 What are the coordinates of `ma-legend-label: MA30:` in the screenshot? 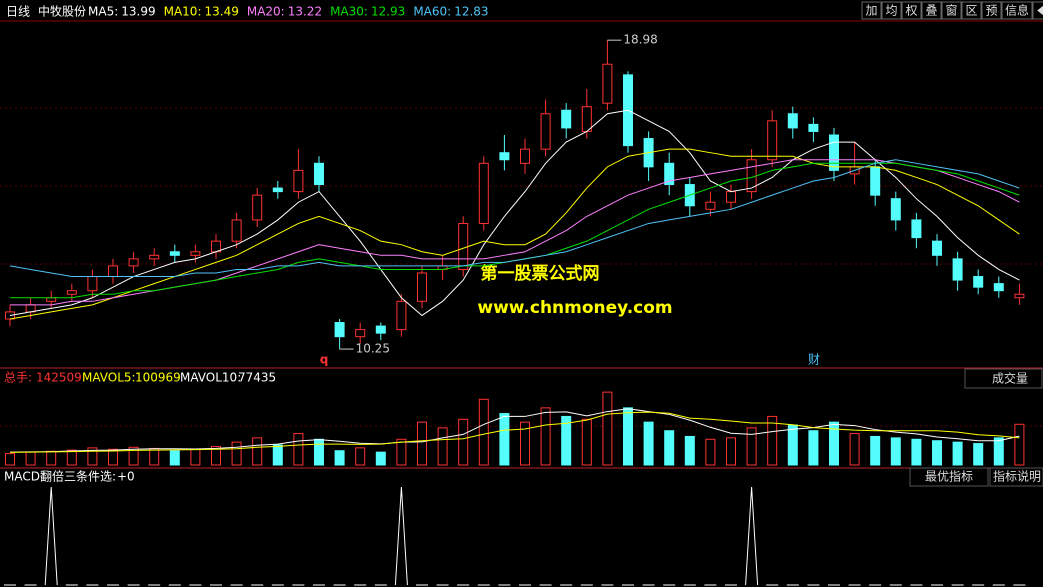 It's located at (349, 12).